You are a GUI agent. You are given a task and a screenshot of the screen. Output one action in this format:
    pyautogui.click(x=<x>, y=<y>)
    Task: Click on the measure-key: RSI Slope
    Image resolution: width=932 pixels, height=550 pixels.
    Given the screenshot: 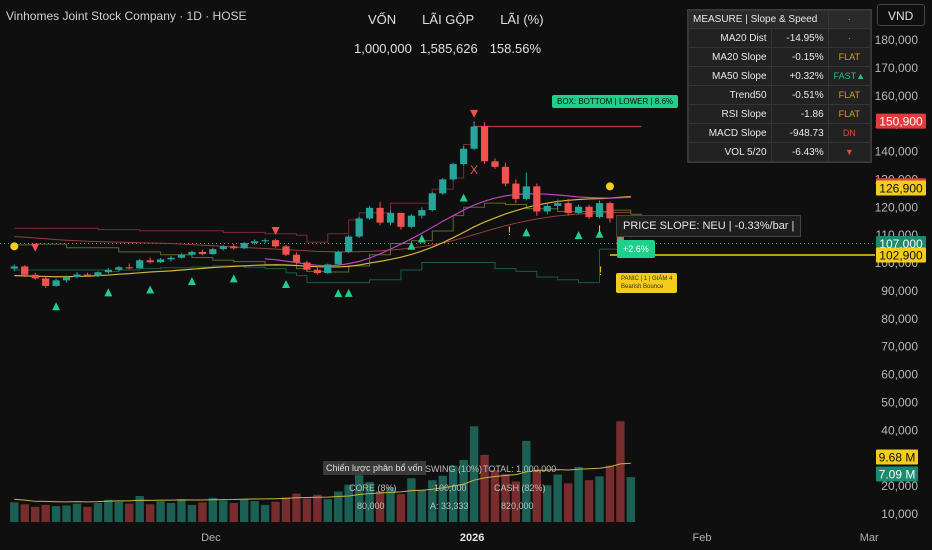 What is the action you would take?
    pyautogui.click(x=730, y=114)
    